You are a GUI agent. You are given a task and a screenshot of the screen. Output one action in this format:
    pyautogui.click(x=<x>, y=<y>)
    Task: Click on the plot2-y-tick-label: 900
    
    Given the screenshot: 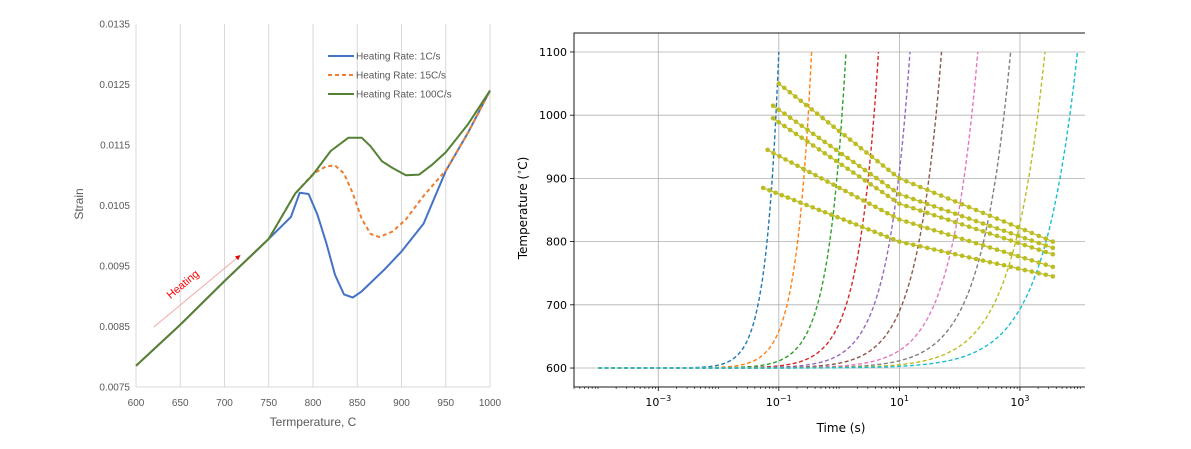 What is the action you would take?
    pyautogui.click(x=556, y=178)
    